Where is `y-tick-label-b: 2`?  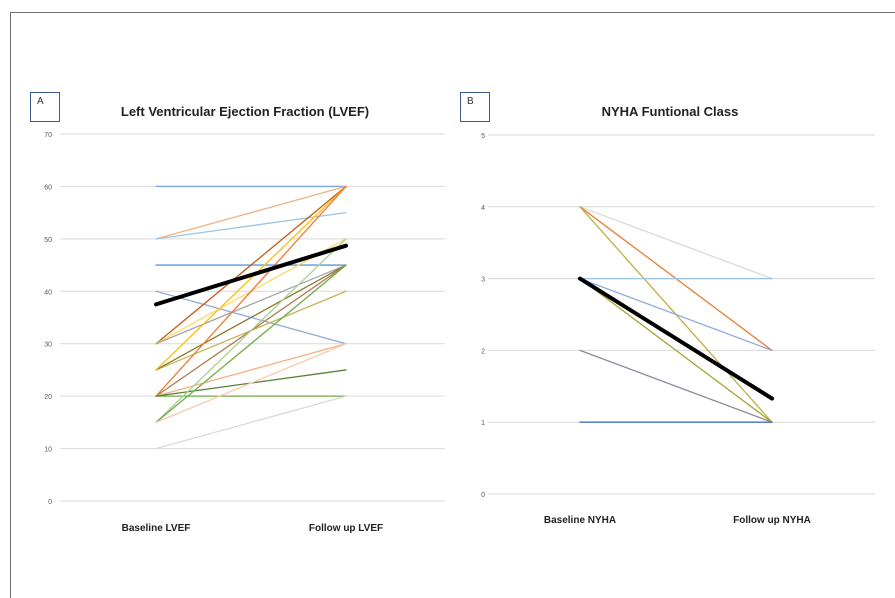 y-tick-label-b: 2 is located at coordinates (483, 351).